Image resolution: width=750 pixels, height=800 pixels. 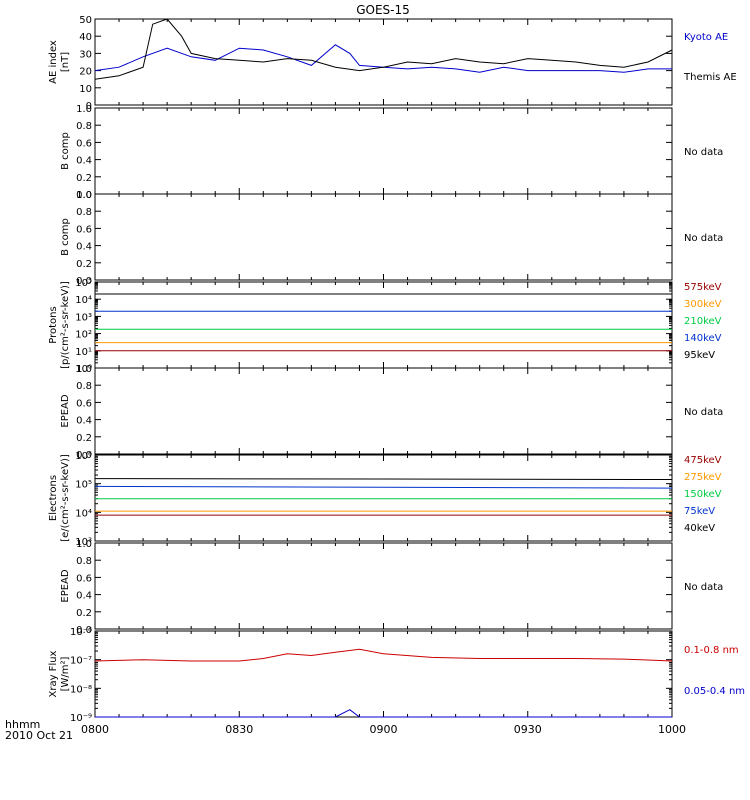 What do you see at coordinates (703, 460) in the screenshot?
I see `legend-entry: 475keV` at bounding box center [703, 460].